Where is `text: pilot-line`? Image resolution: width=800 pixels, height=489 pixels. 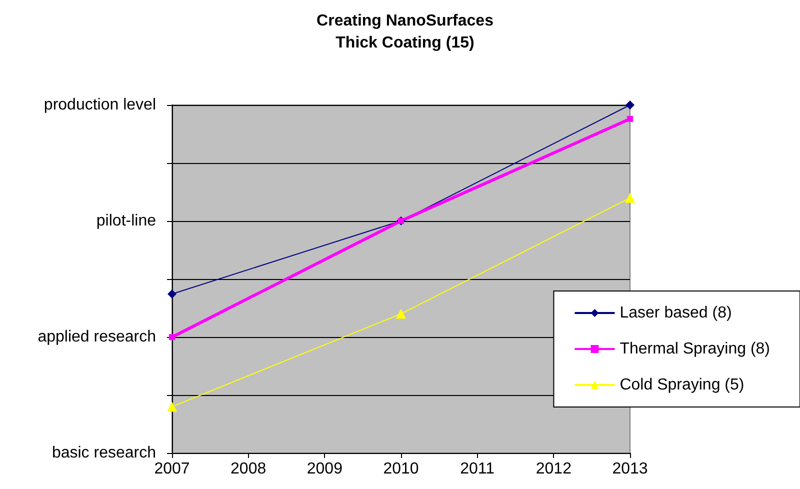
text: pilot-line is located at coordinates (126, 221).